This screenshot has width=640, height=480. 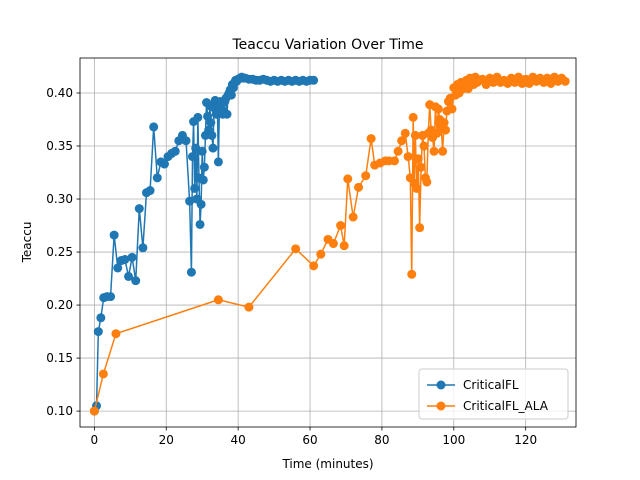 What do you see at coordinates (59, 305) in the screenshot?
I see `y-tick-label: 0.20` at bounding box center [59, 305].